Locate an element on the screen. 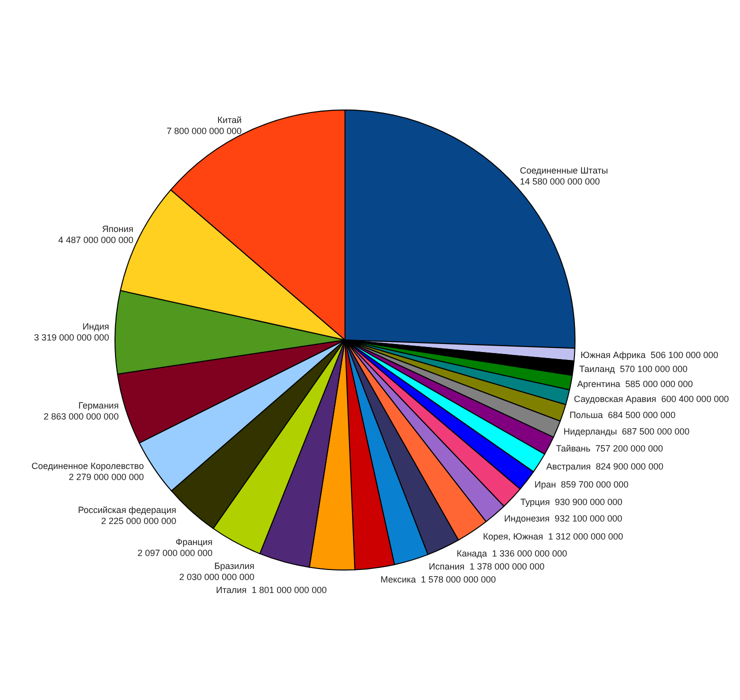 This screenshot has width=740, height=700. data-label: 1 336 000 000 000 is located at coordinates (530, 553).